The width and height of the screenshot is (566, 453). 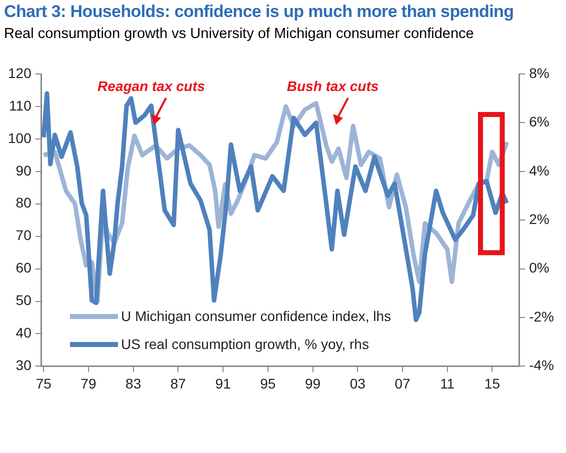 I want to click on chart-subtitle: Real consumption growth vs University of Michigan consumer confidence, so click(x=239, y=34).